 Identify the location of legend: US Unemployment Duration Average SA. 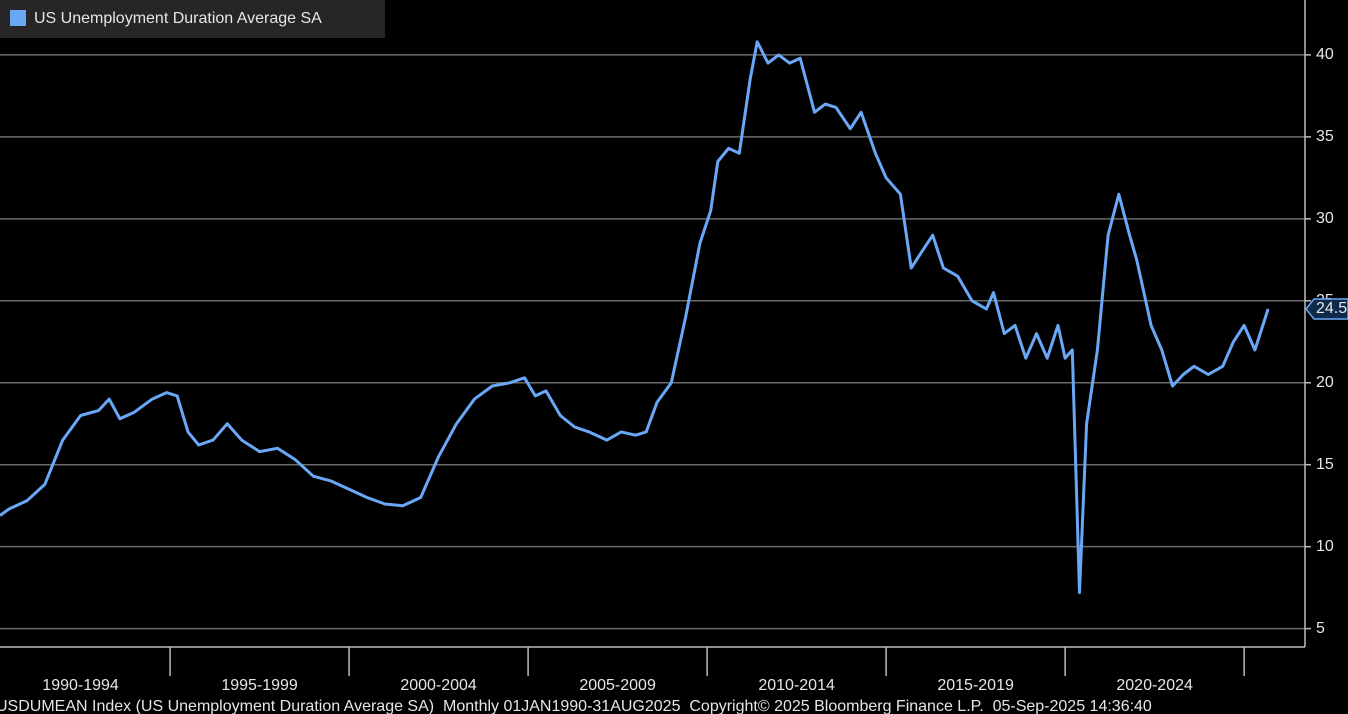
(192, 19).